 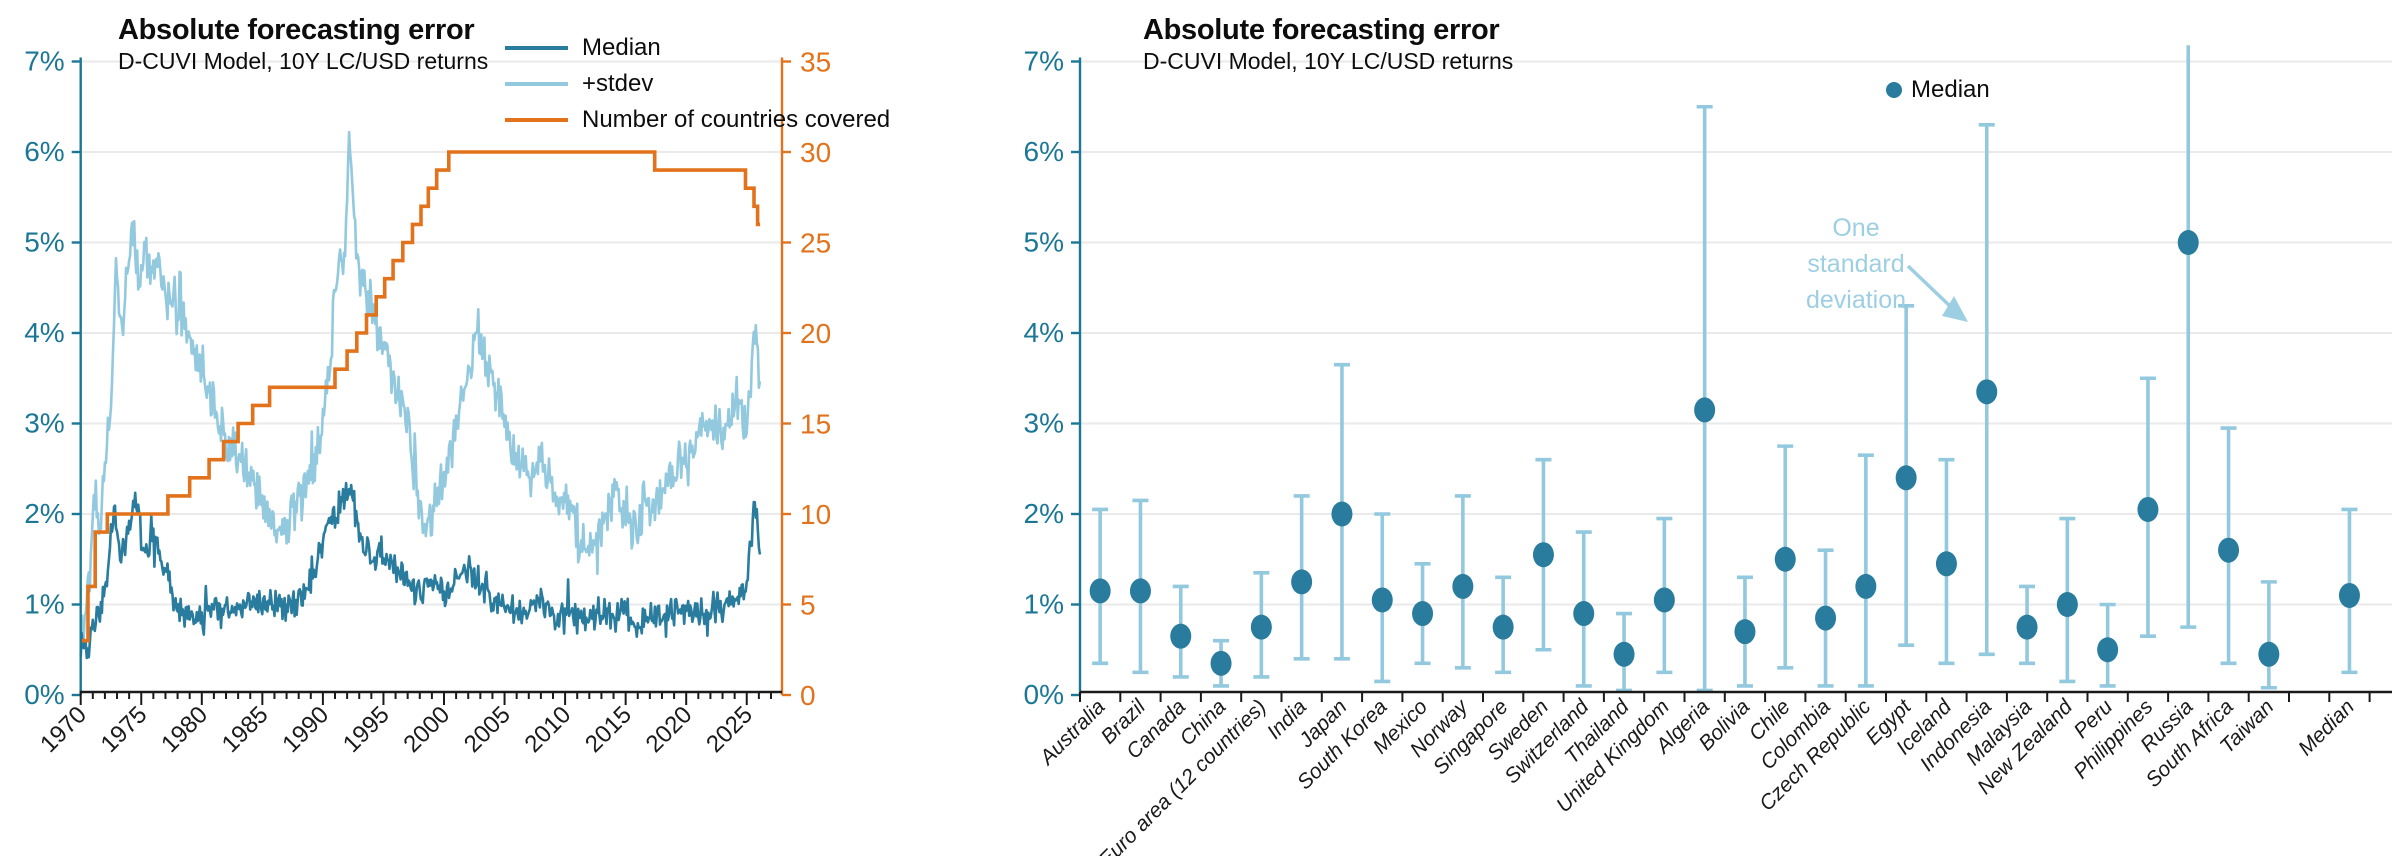 What do you see at coordinates (547, 729) in the screenshot?
I see `x-tick-label: 2010` at bounding box center [547, 729].